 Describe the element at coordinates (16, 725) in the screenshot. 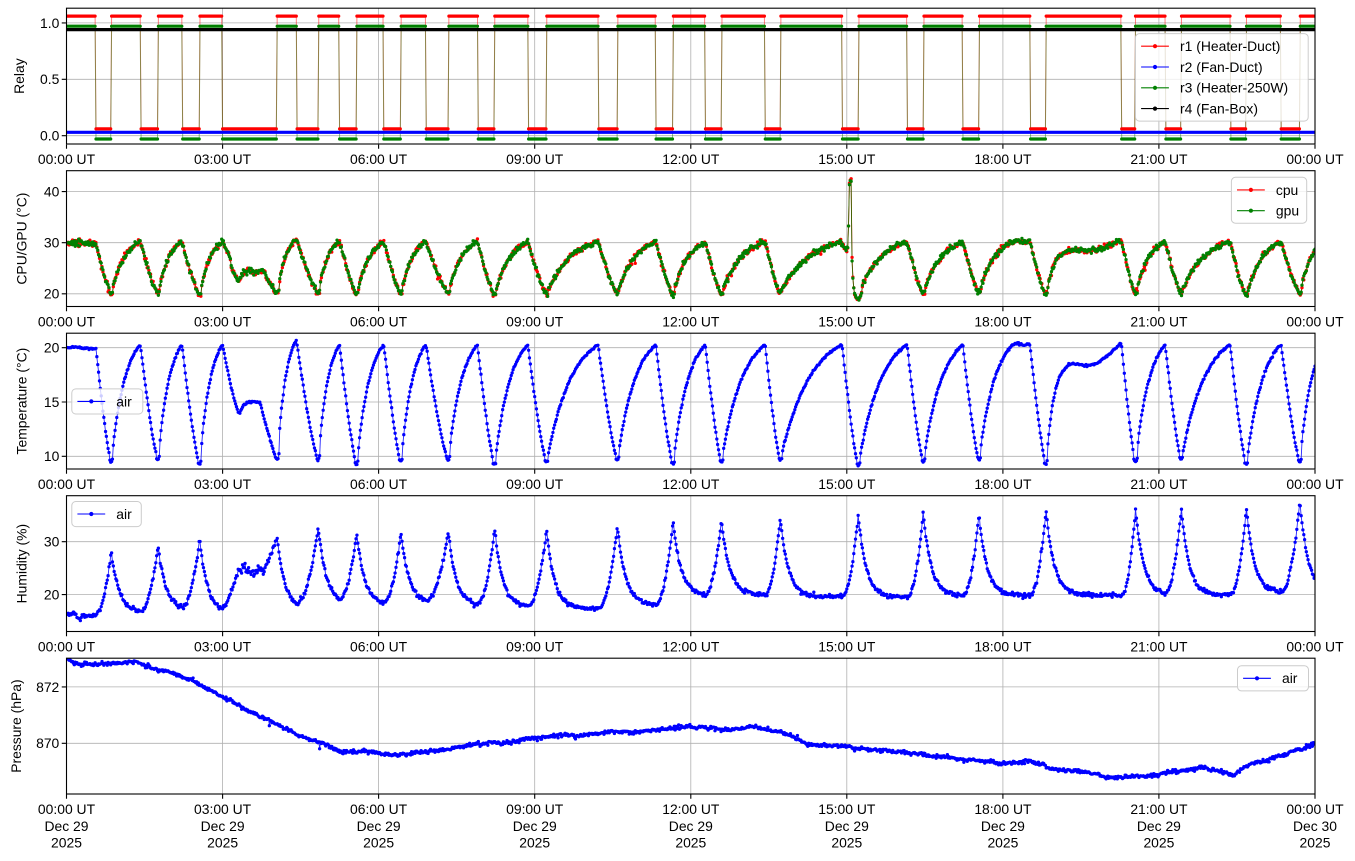

I see `svg-text: Pressure (hPa)` at that location.